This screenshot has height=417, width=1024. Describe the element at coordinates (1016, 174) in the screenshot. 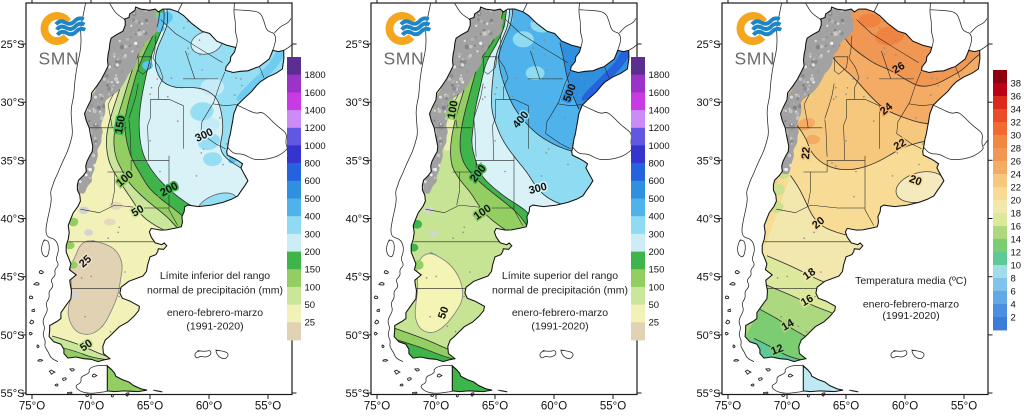

I see `svg-text: 24` at that location.